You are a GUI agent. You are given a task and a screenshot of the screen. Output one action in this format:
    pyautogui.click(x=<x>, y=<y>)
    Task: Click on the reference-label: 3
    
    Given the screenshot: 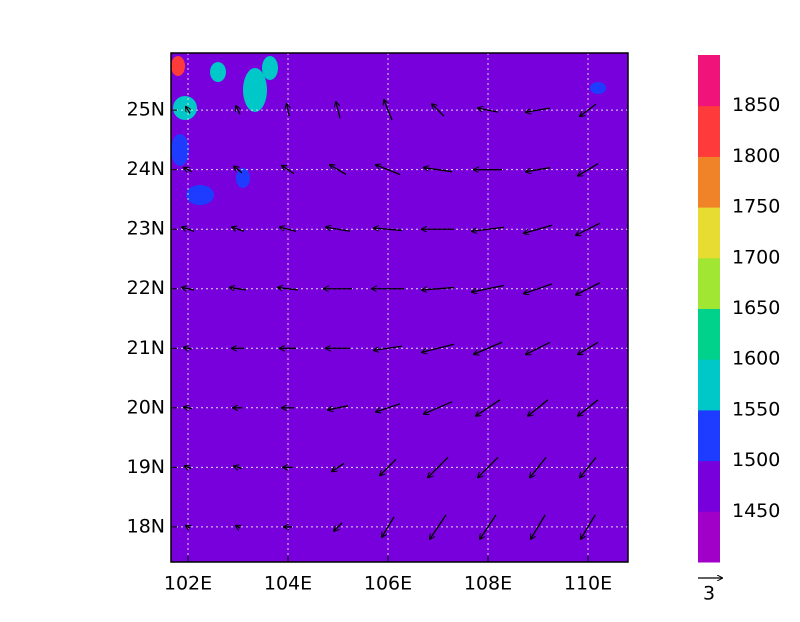 What is the action you would take?
    pyautogui.click(x=709, y=594)
    